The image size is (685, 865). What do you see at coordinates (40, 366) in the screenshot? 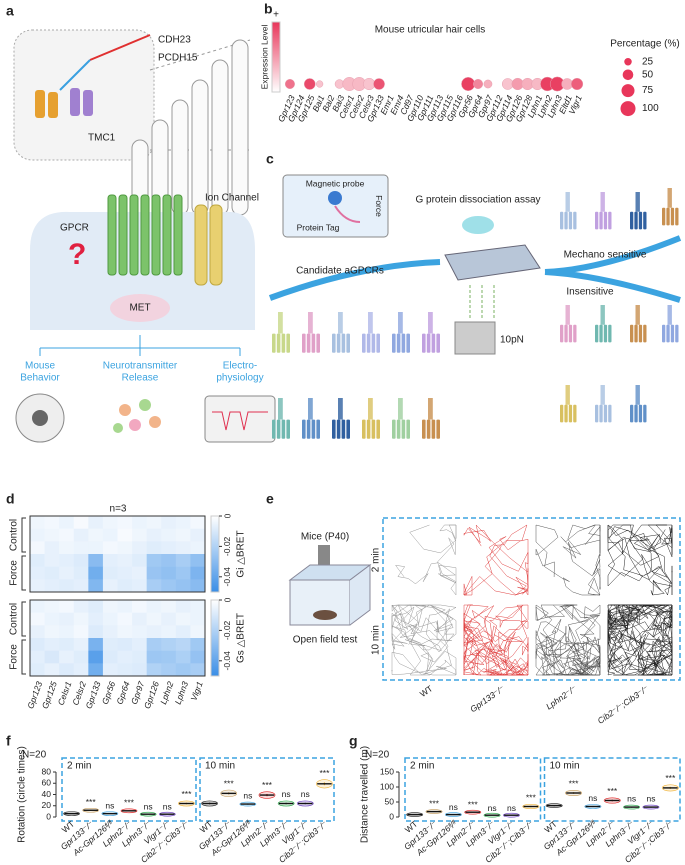
I see `label: Mouse` at bounding box center [40, 366].